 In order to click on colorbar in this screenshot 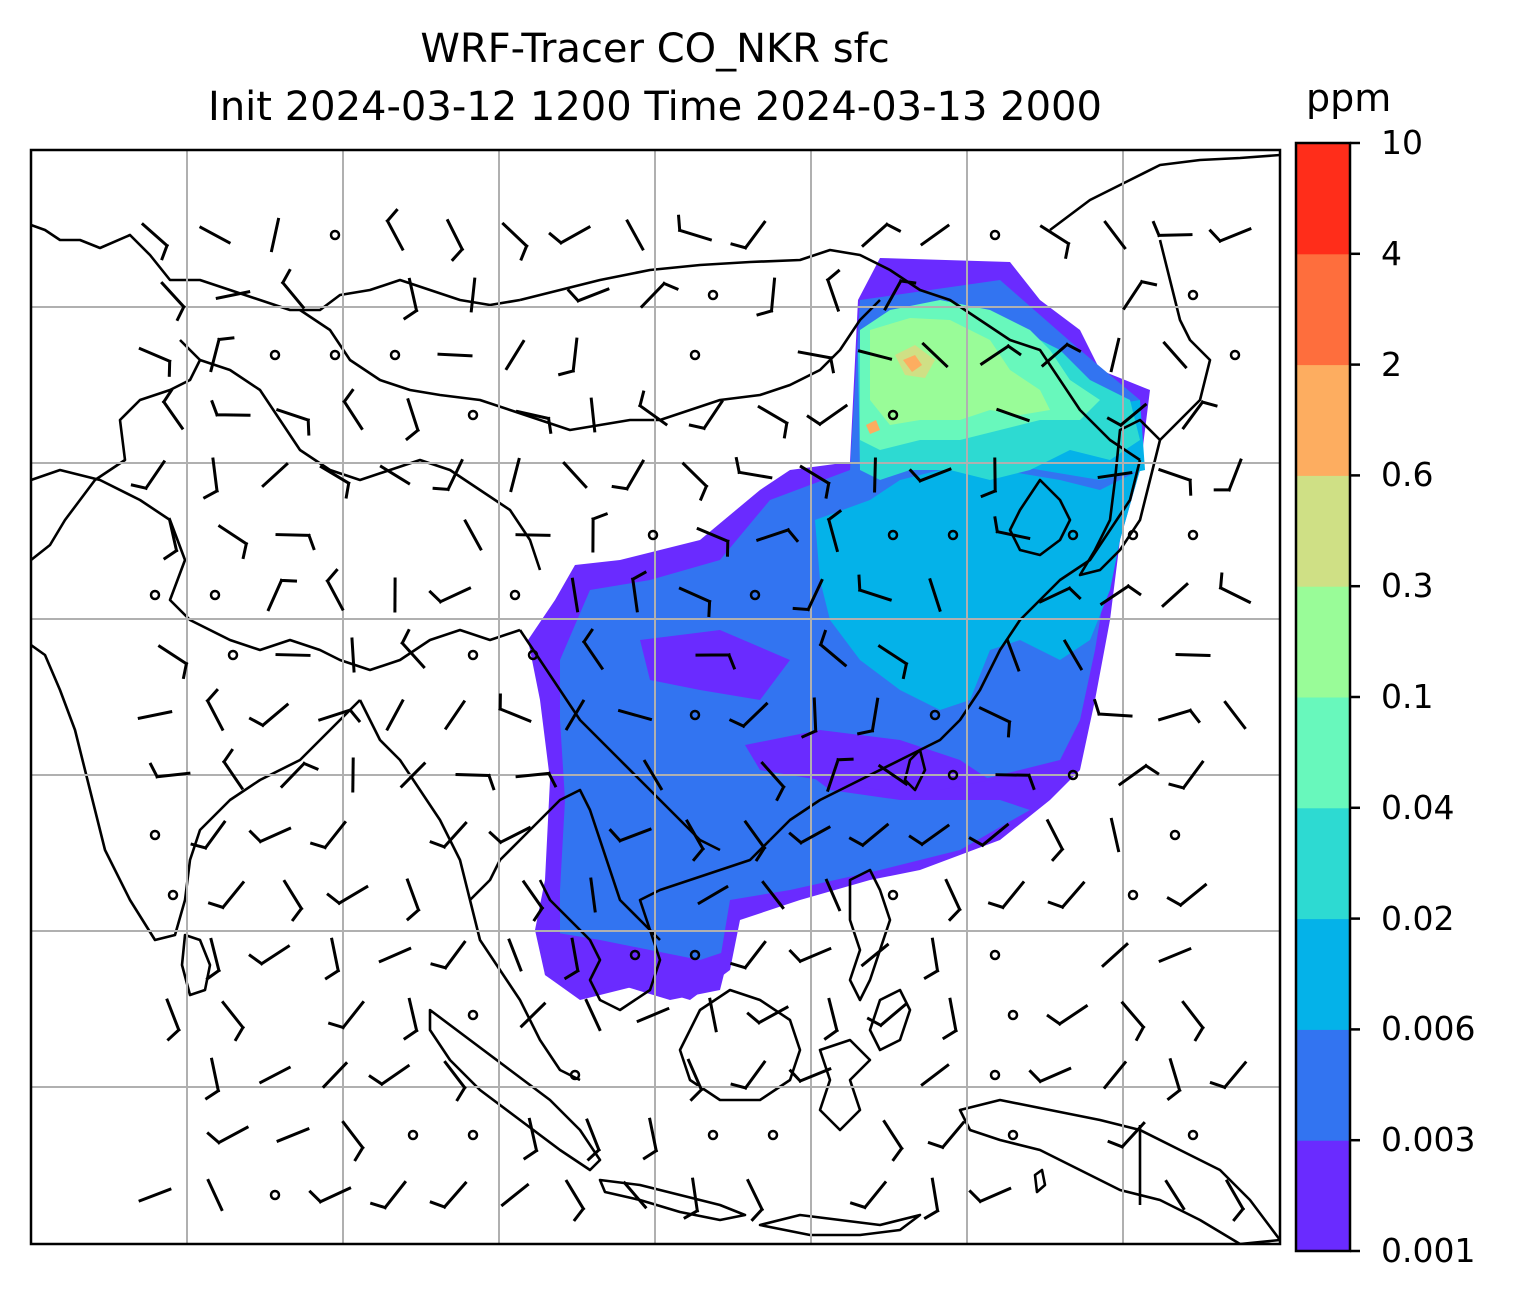, I will do `click(1327, 697)`.